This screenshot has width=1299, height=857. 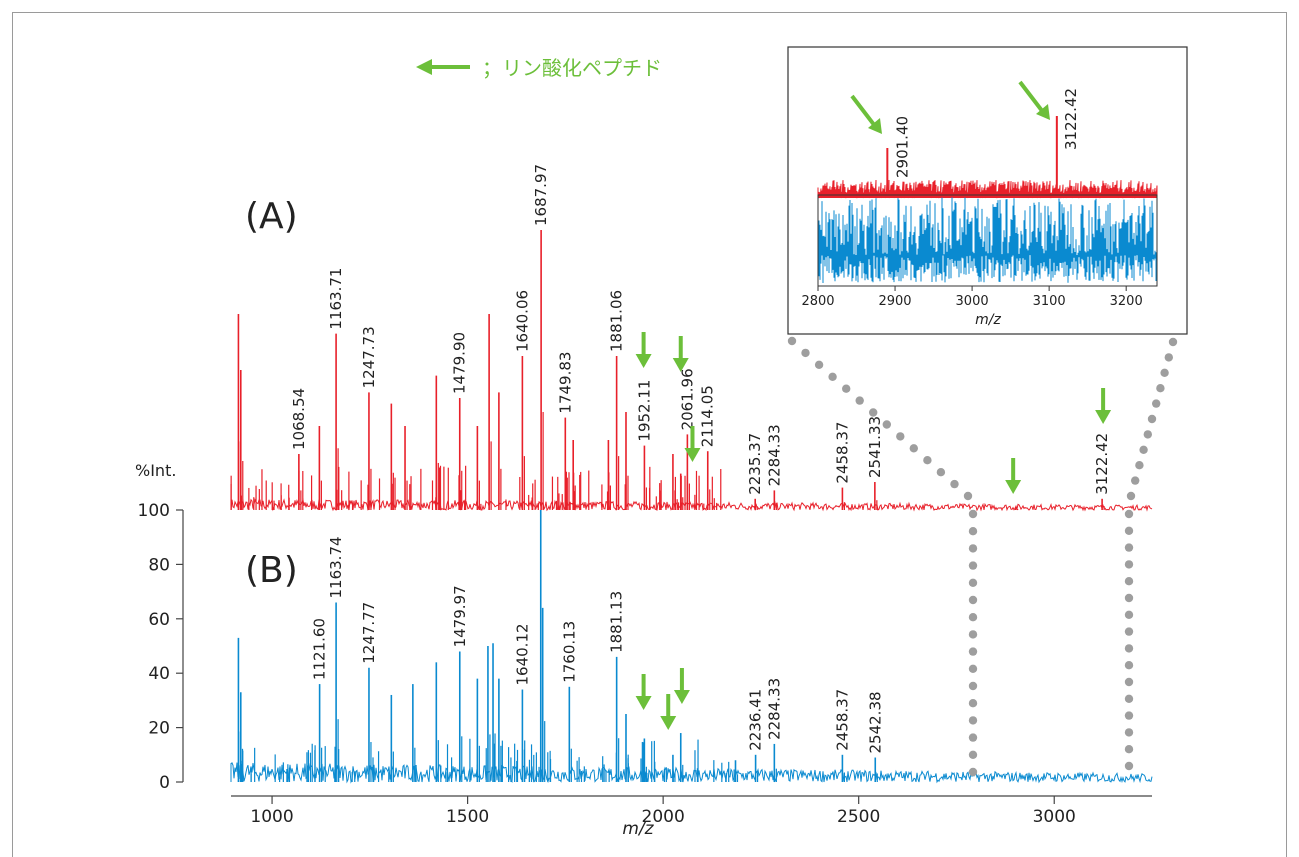 What do you see at coordinates (875, 126) in the screenshot?
I see `inset-phospho-arrow-2901-head` at bounding box center [875, 126].